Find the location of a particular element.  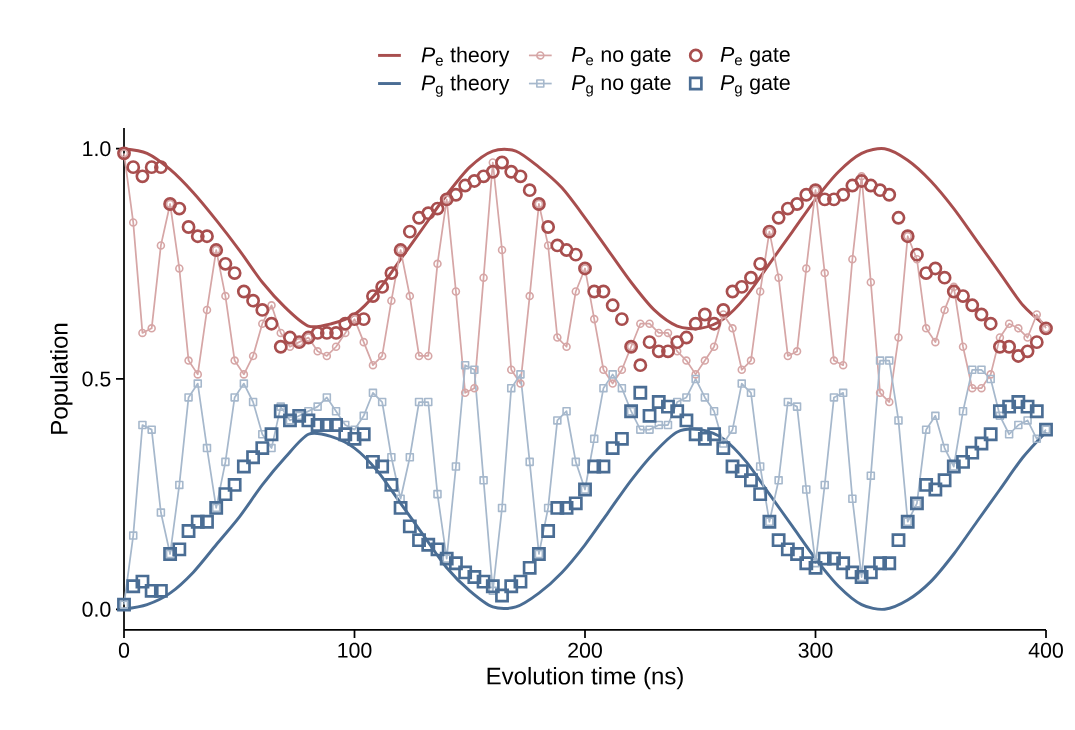

legend-label: P$_{e}$ gate is located at coordinates (755, 57).